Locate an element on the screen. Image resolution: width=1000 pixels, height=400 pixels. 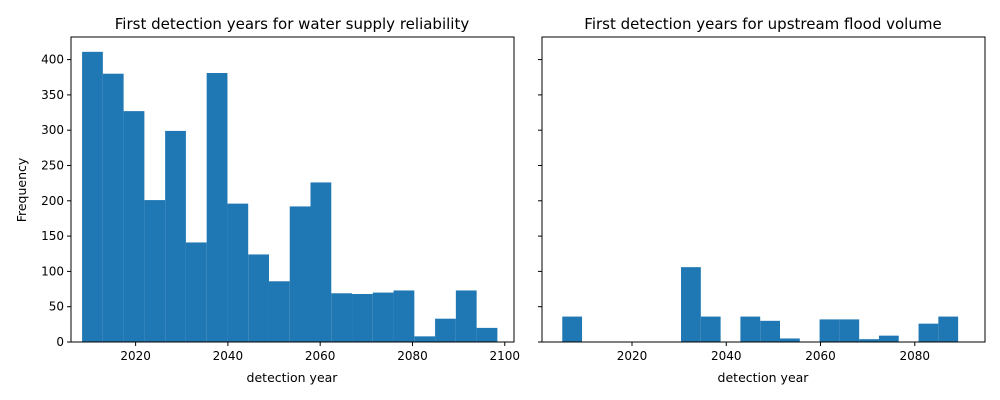
y-tick-label: 0 is located at coordinates (60, 342).